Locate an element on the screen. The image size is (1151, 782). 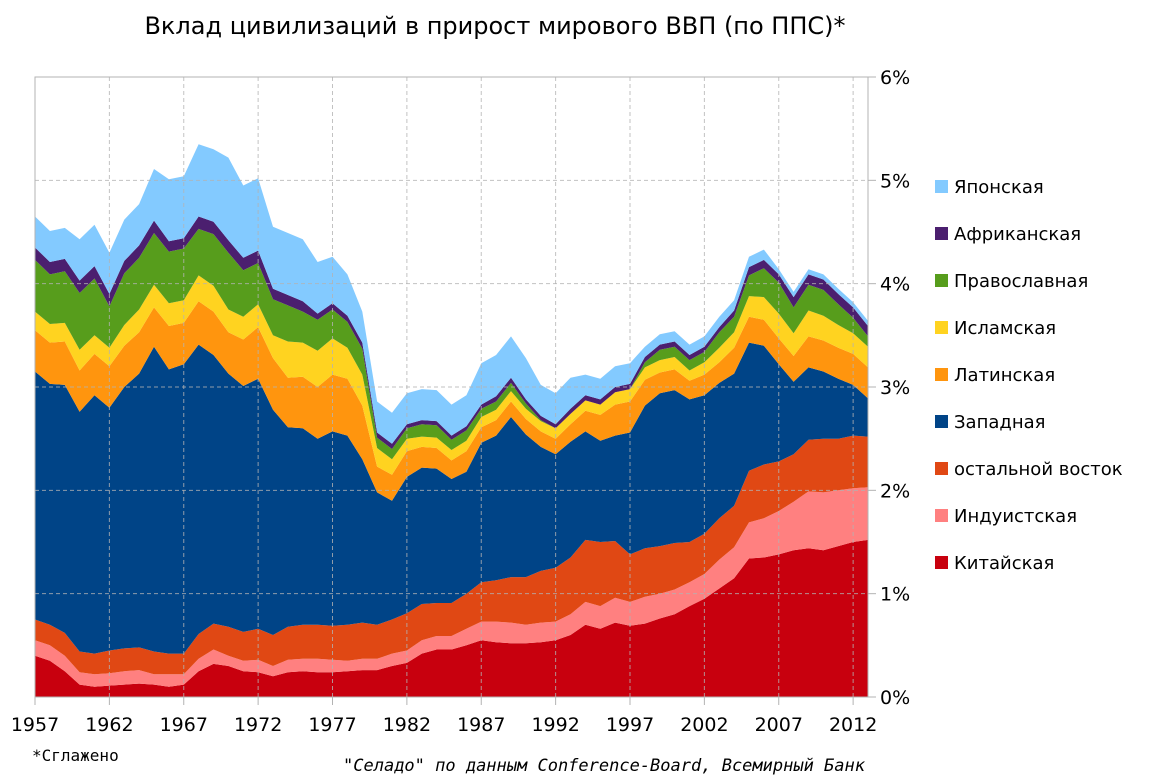
legend-label-7: Индуистская is located at coordinates (1015, 516).